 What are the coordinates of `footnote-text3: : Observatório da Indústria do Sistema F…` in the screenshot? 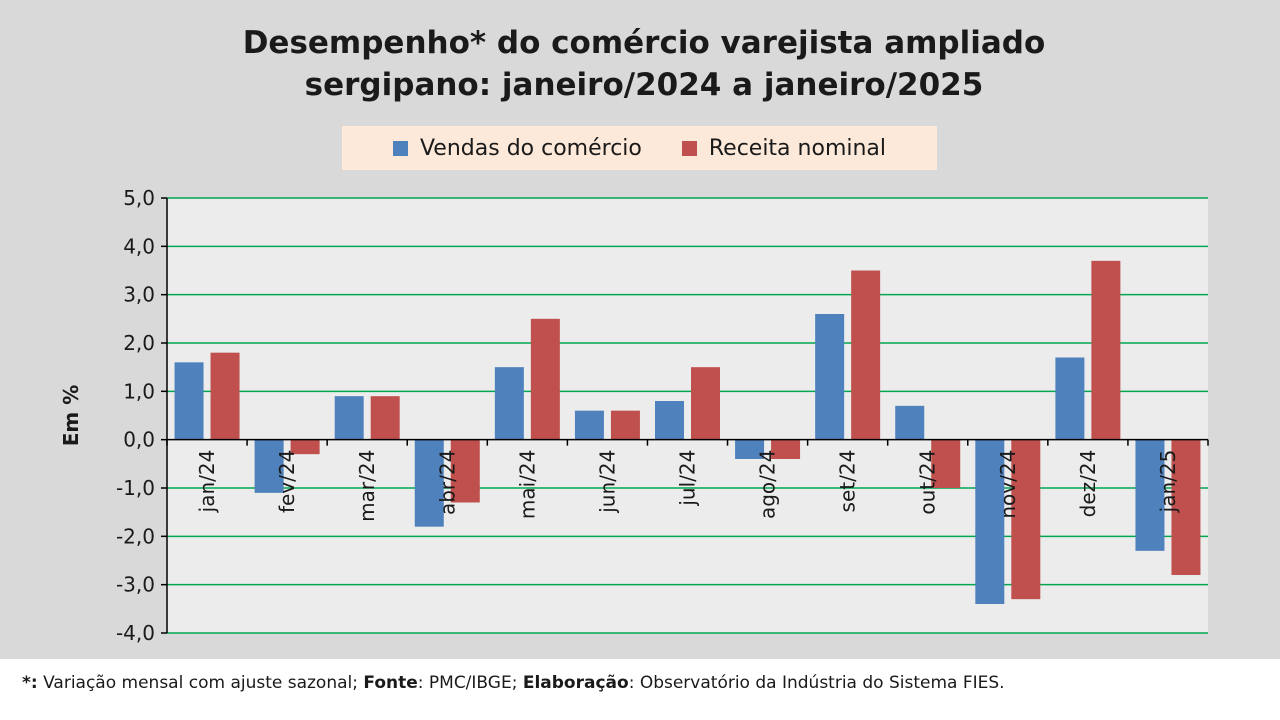 It's located at (816, 683).